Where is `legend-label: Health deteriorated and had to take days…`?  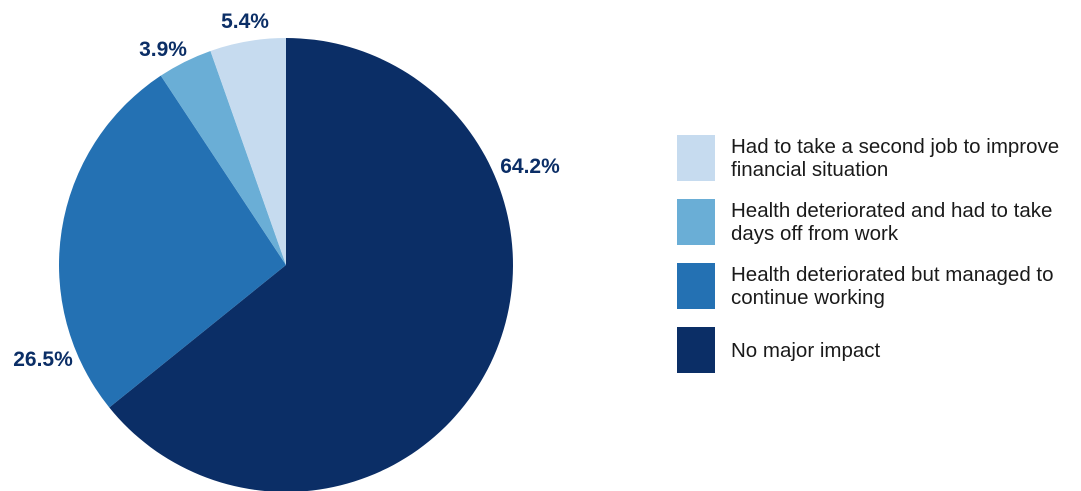
legend-label: Health deteriorated and had to take days… is located at coordinates (892, 222).